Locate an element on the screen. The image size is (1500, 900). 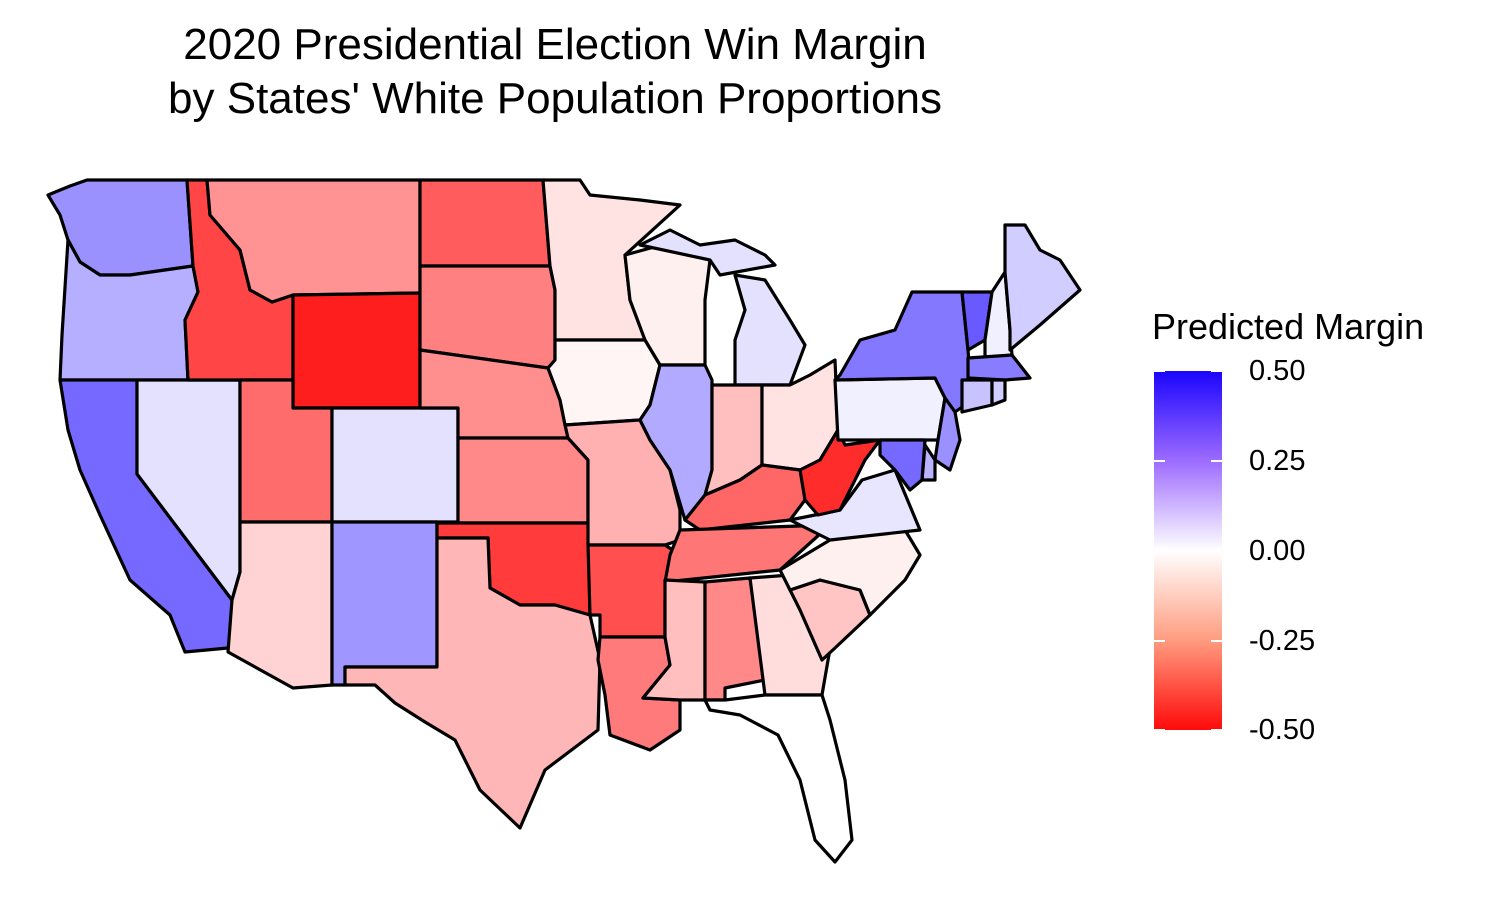
state-new-mexico is located at coordinates (384, 603).